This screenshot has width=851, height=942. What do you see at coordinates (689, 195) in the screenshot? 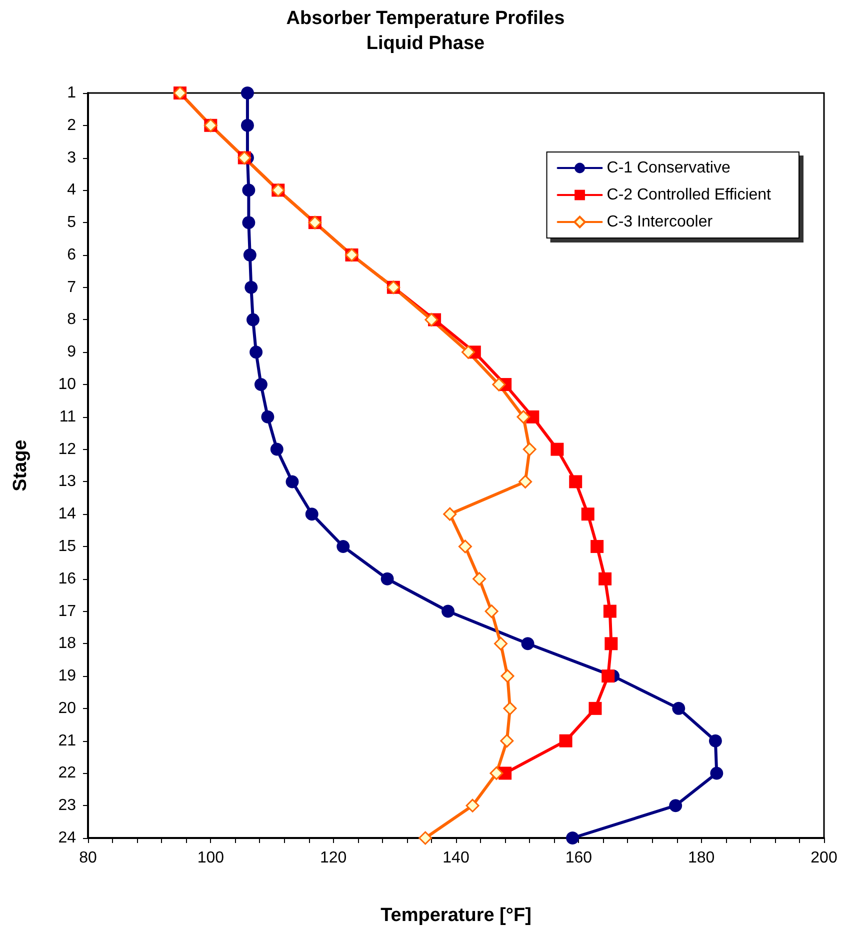
I see `legend-label: C-2 Controlled Efficient` at bounding box center [689, 195].